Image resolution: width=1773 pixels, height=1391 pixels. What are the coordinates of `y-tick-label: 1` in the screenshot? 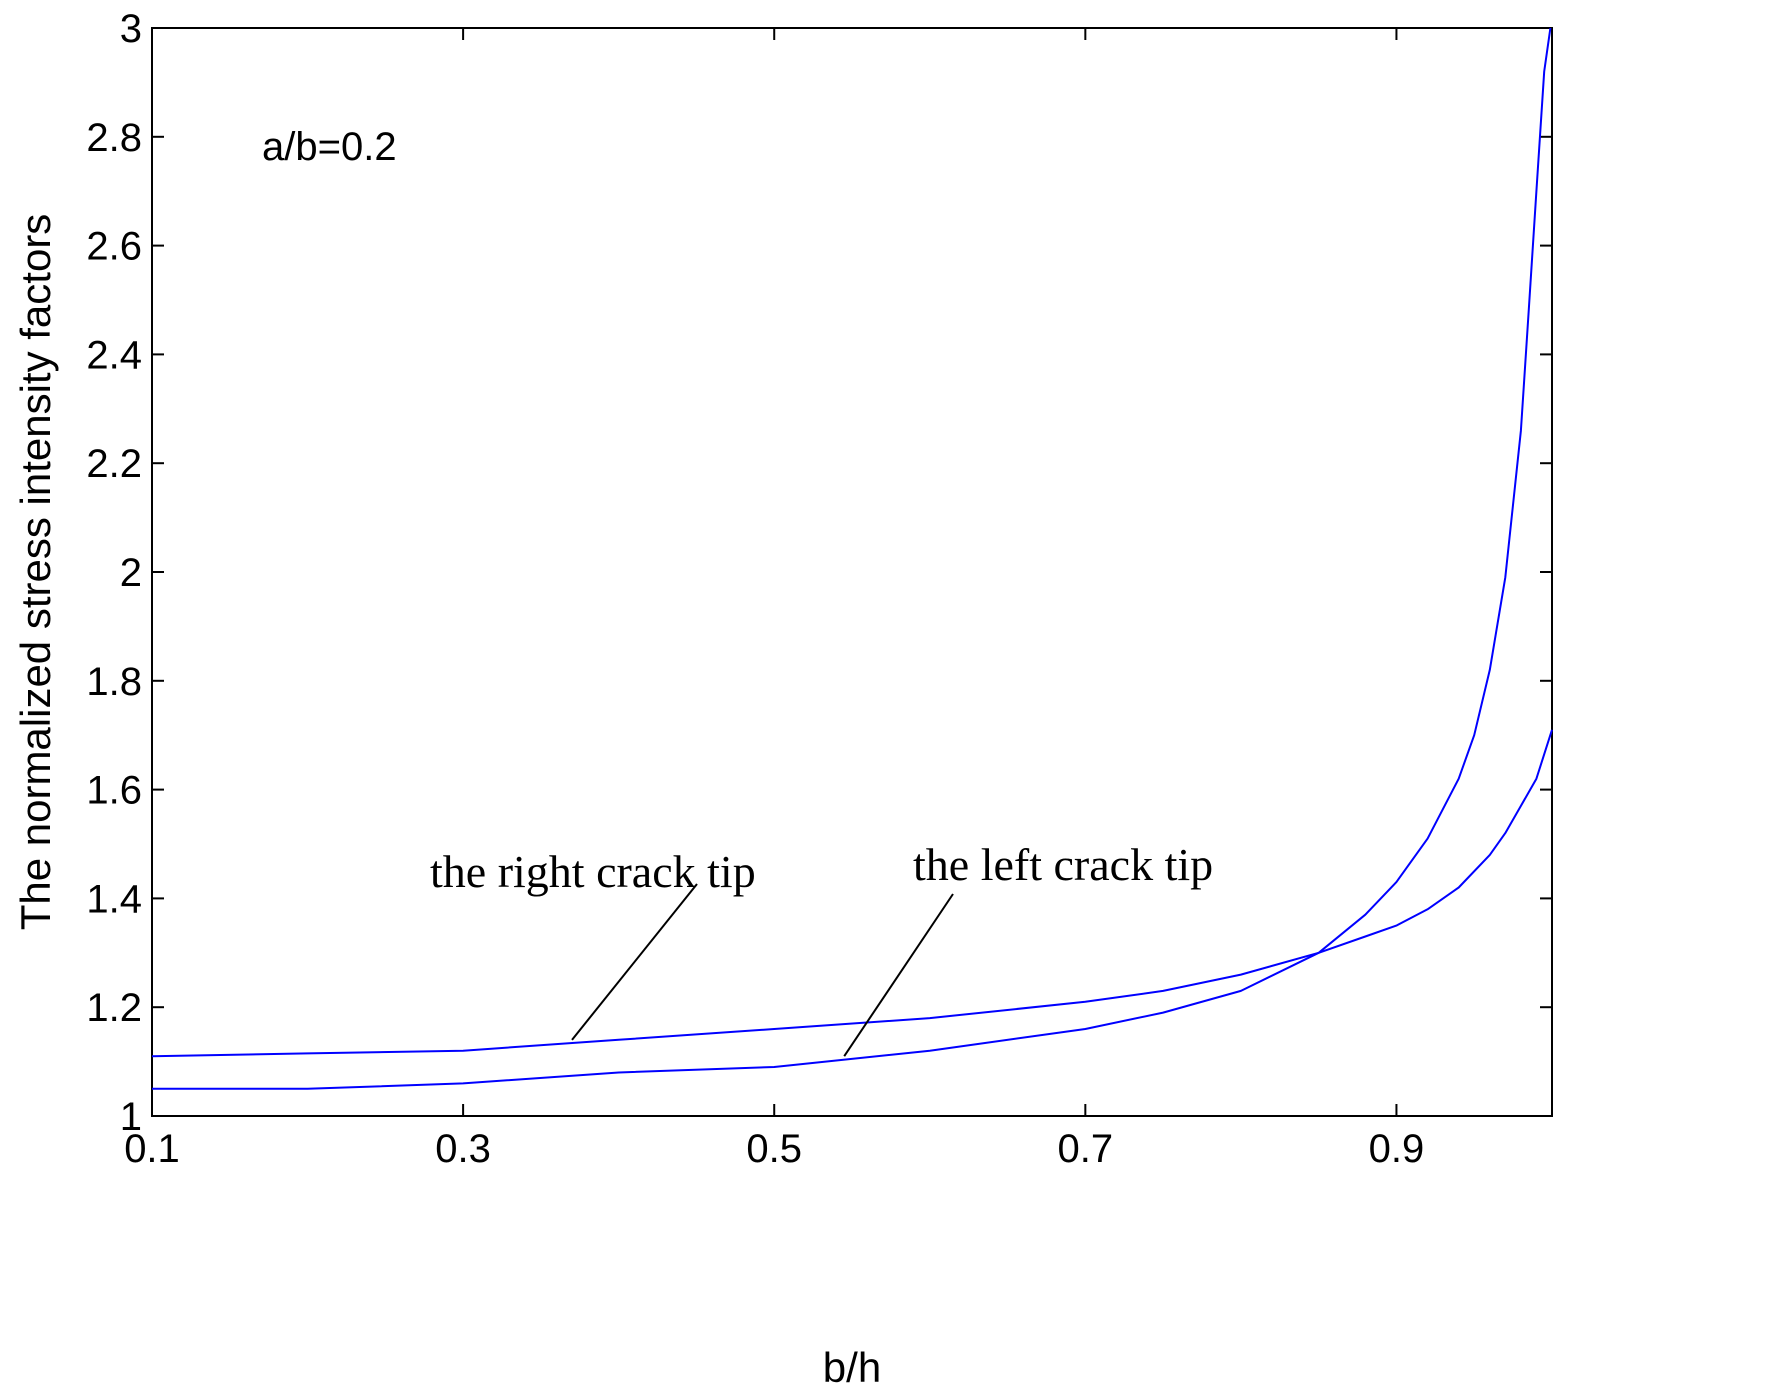 It's located at (131, 1117).